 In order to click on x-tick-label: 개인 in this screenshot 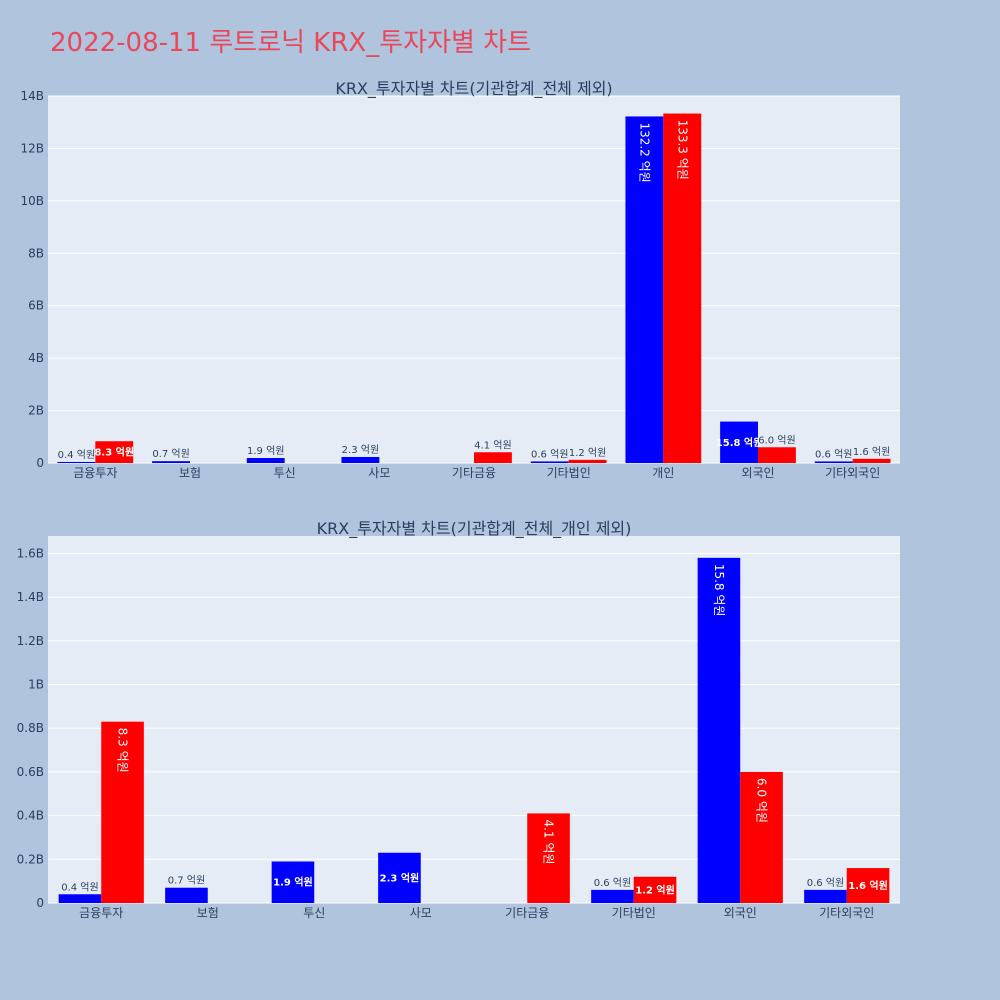, I will do `click(663, 473)`.